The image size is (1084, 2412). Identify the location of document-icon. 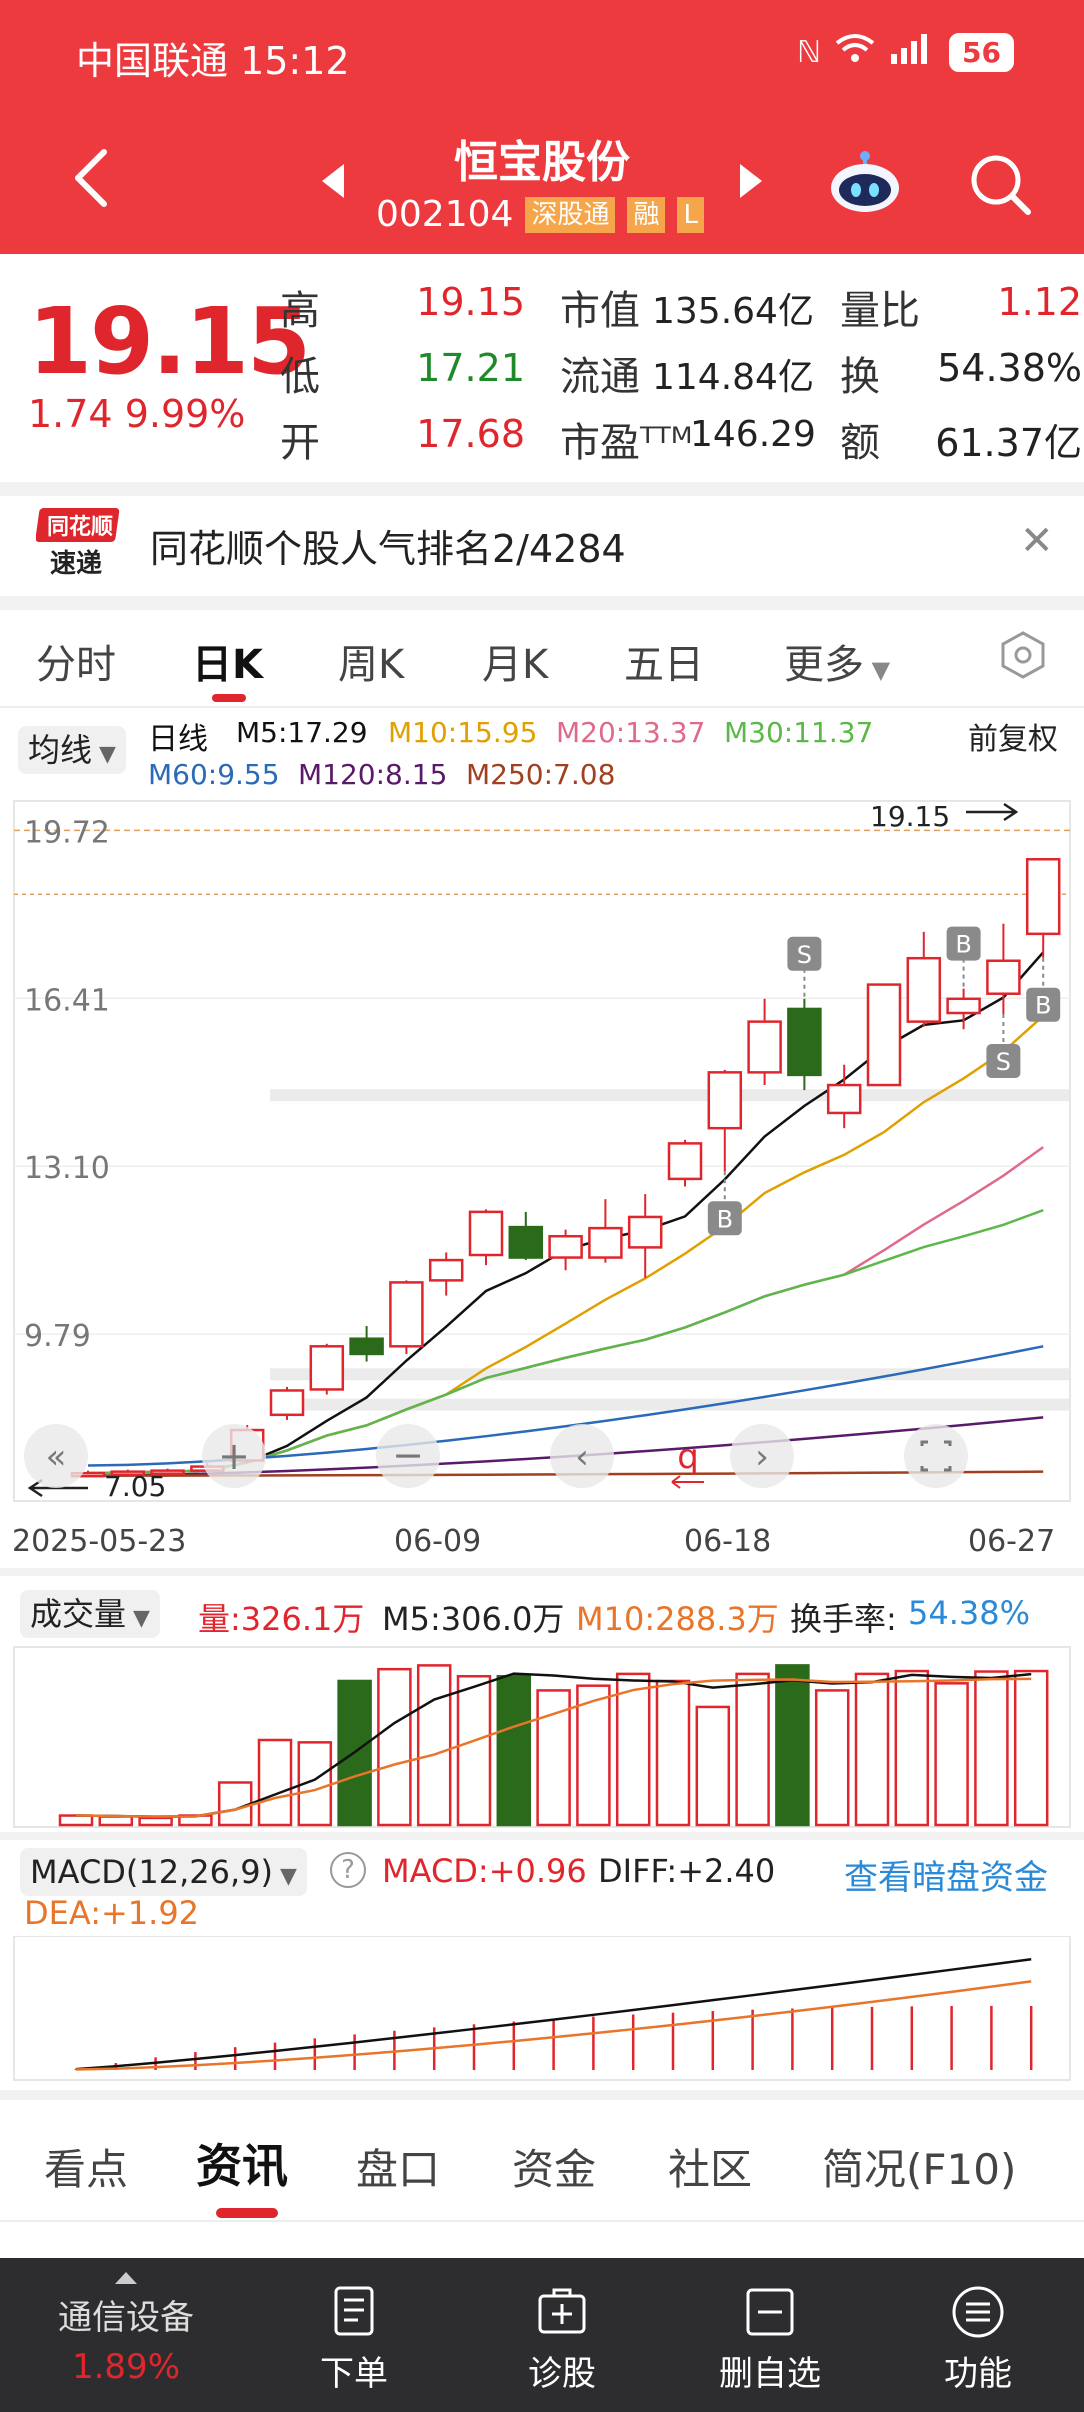
(354, 2311).